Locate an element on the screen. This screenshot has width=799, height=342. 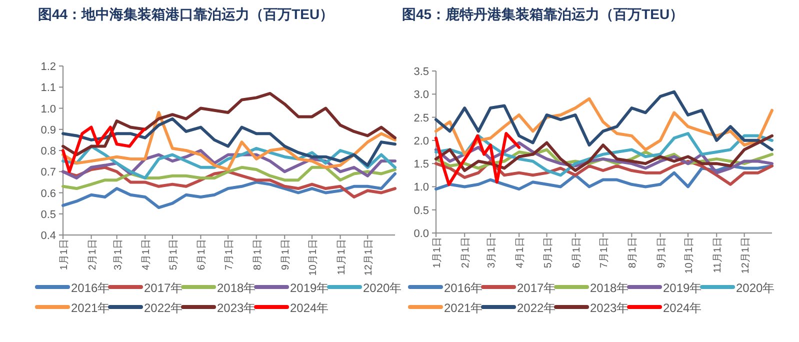
y-tick-label: 0.7 is located at coordinates (48, 172).